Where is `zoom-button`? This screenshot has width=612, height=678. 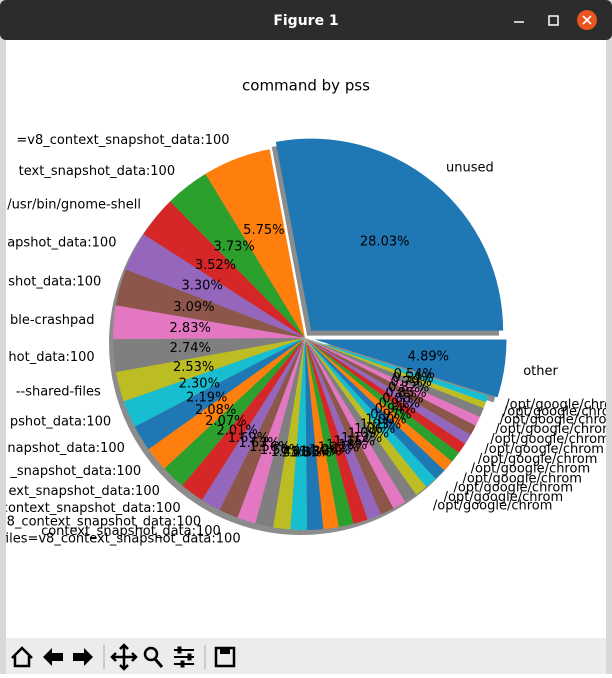
zoom-button is located at coordinates (153, 657).